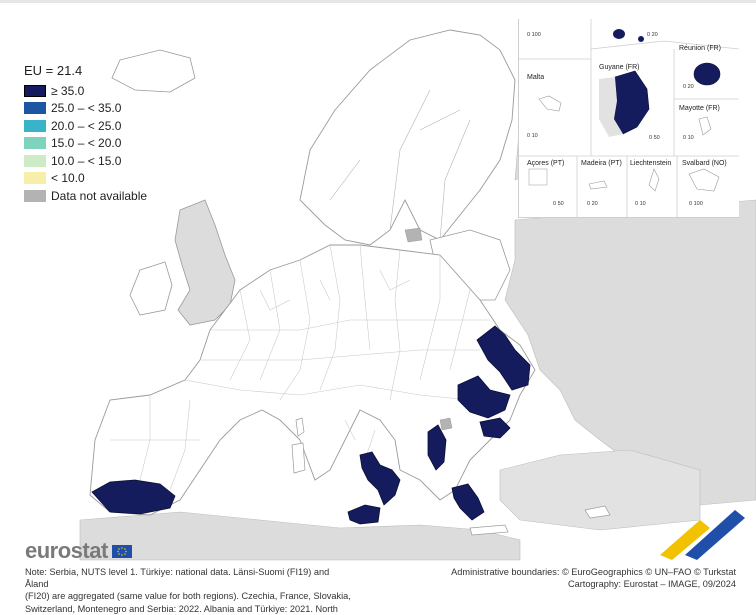  What do you see at coordinates (437, 447) in the screenshot?
I see `region-albania` at bounding box center [437, 447].